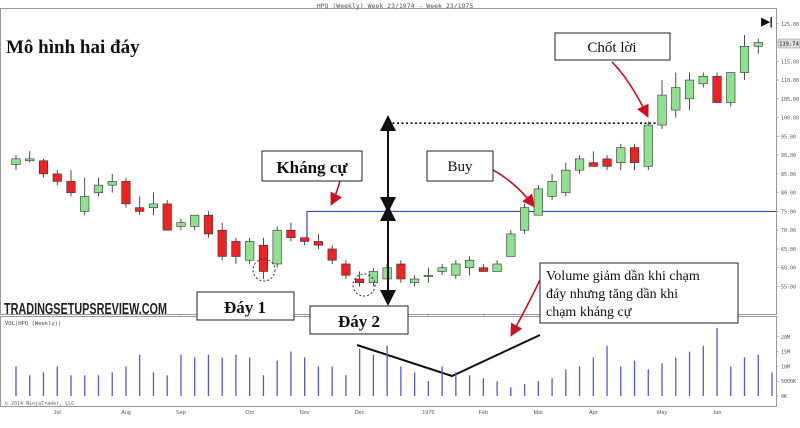 This screenshot has width=800, height=428. I want to click on price-tick-label: 55.00, so click(788, 287).